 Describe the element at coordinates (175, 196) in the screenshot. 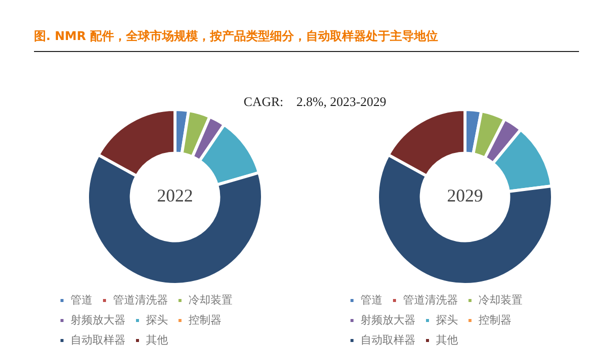

I see `text: 2022` at that location.